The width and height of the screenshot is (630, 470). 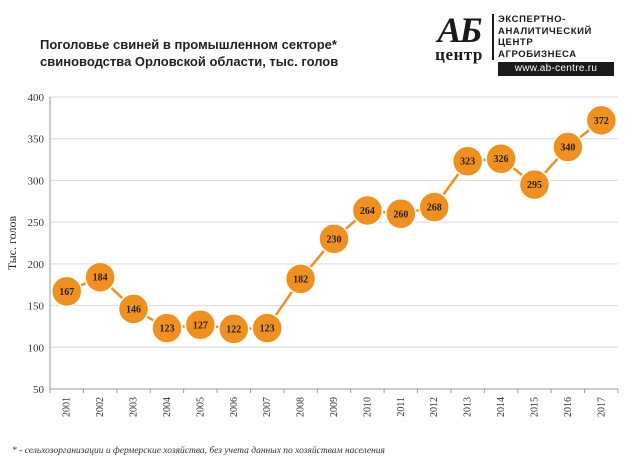 I want to click on x-tick-label-2007: 2007, so click(x=267, y=407).